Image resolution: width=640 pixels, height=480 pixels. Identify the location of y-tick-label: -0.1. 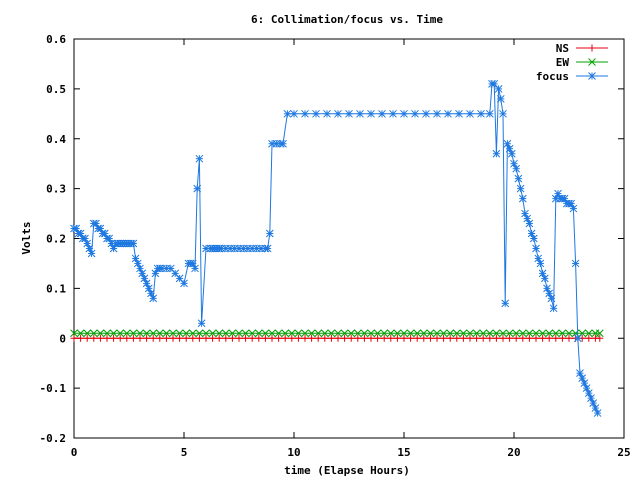
(53, 388).